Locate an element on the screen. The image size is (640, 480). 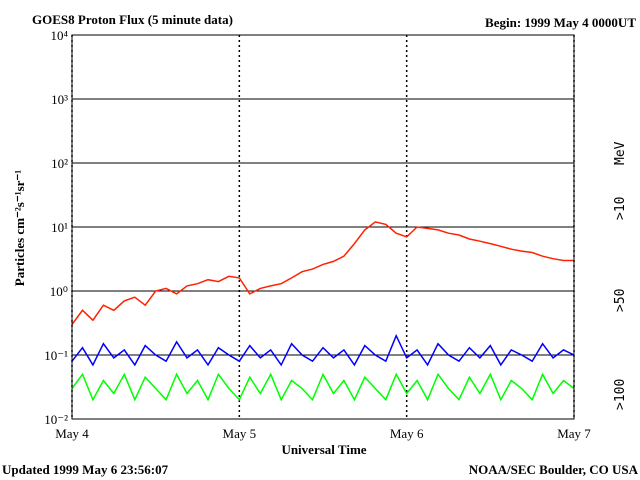
chart-title: GOES8 Proton Flux (5 minute data) is located at coordinates (132, 19).